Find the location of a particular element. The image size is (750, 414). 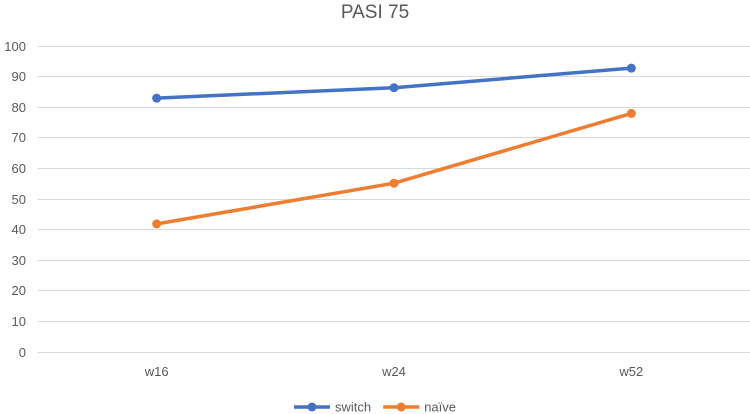

y-tick-label: 50 is located at coordinates (19, 199).